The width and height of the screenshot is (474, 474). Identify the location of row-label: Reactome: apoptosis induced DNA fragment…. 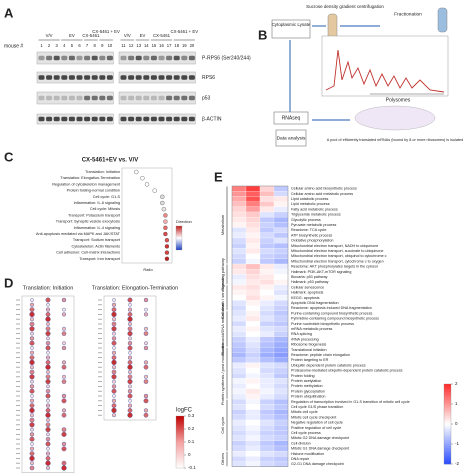
(331, 308).